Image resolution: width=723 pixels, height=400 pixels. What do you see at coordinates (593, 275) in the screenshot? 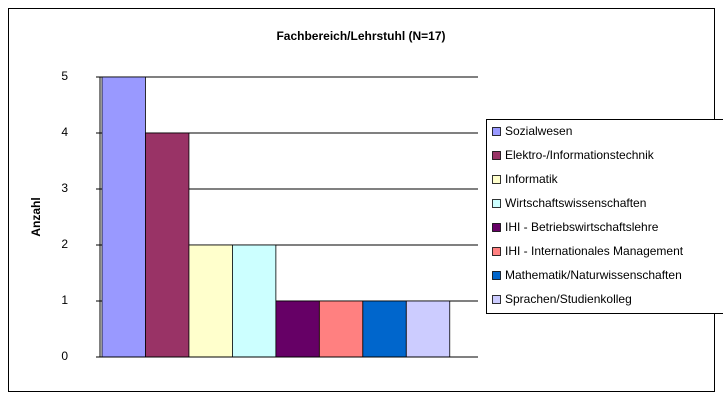
I see `legend-label: Mathematik/Naturwissenschaften` at bounding box center [593, 275].